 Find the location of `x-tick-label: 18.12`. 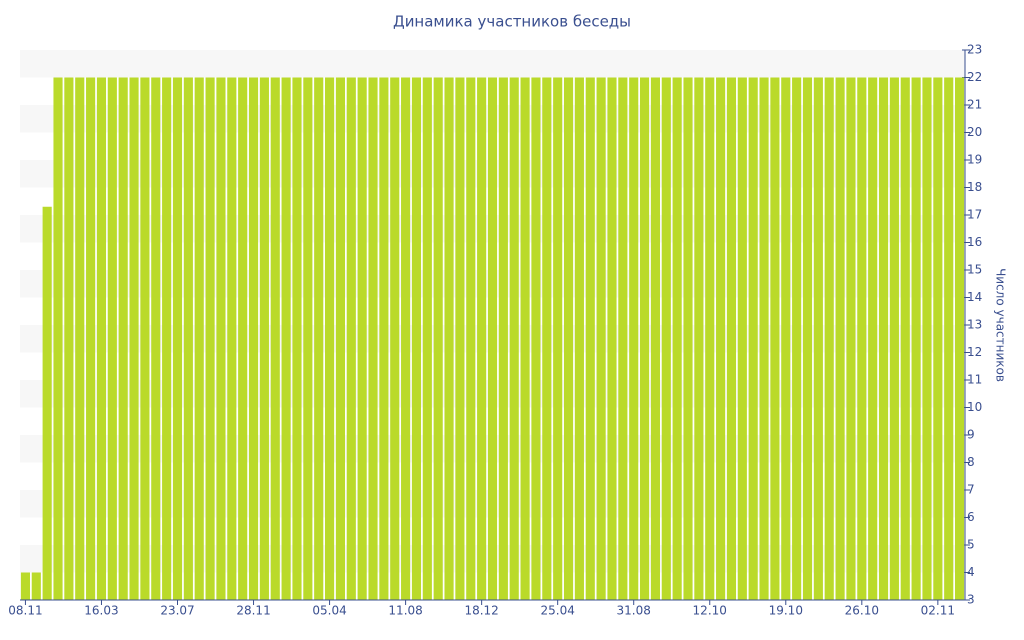

x-tick-label: 18.12 is located at coordinates (481, 611).